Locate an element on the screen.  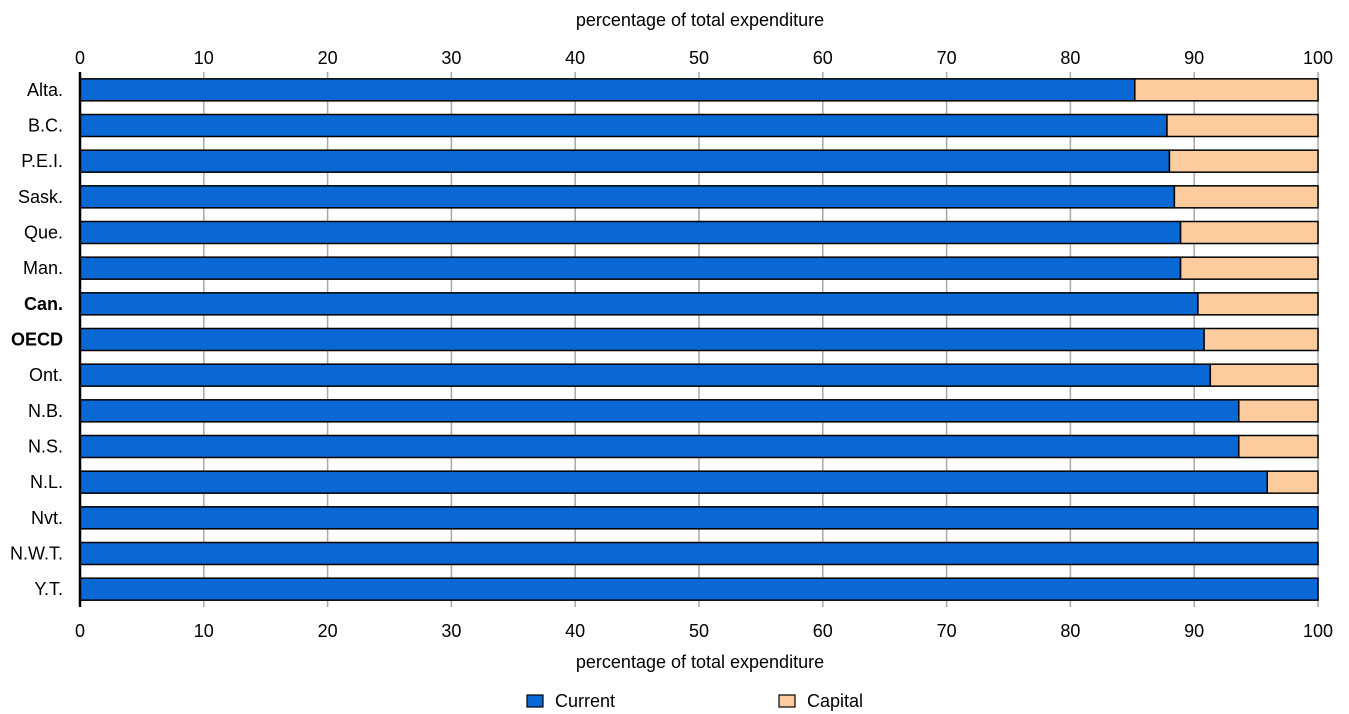
x-tick-label-bottom: 80 is located at coordinates (1070, 631).